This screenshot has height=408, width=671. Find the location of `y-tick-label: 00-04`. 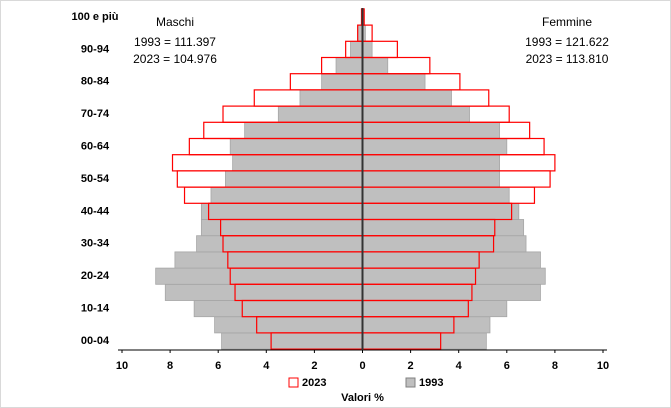

y-tick-label: 00-04 is located at coordinates (95, 341).